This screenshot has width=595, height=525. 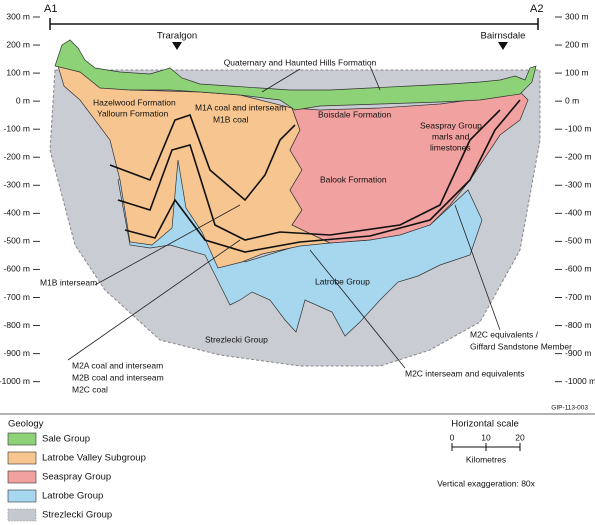 I want to click on formation-label: Seaspray Group, so click(x=451, y=125).